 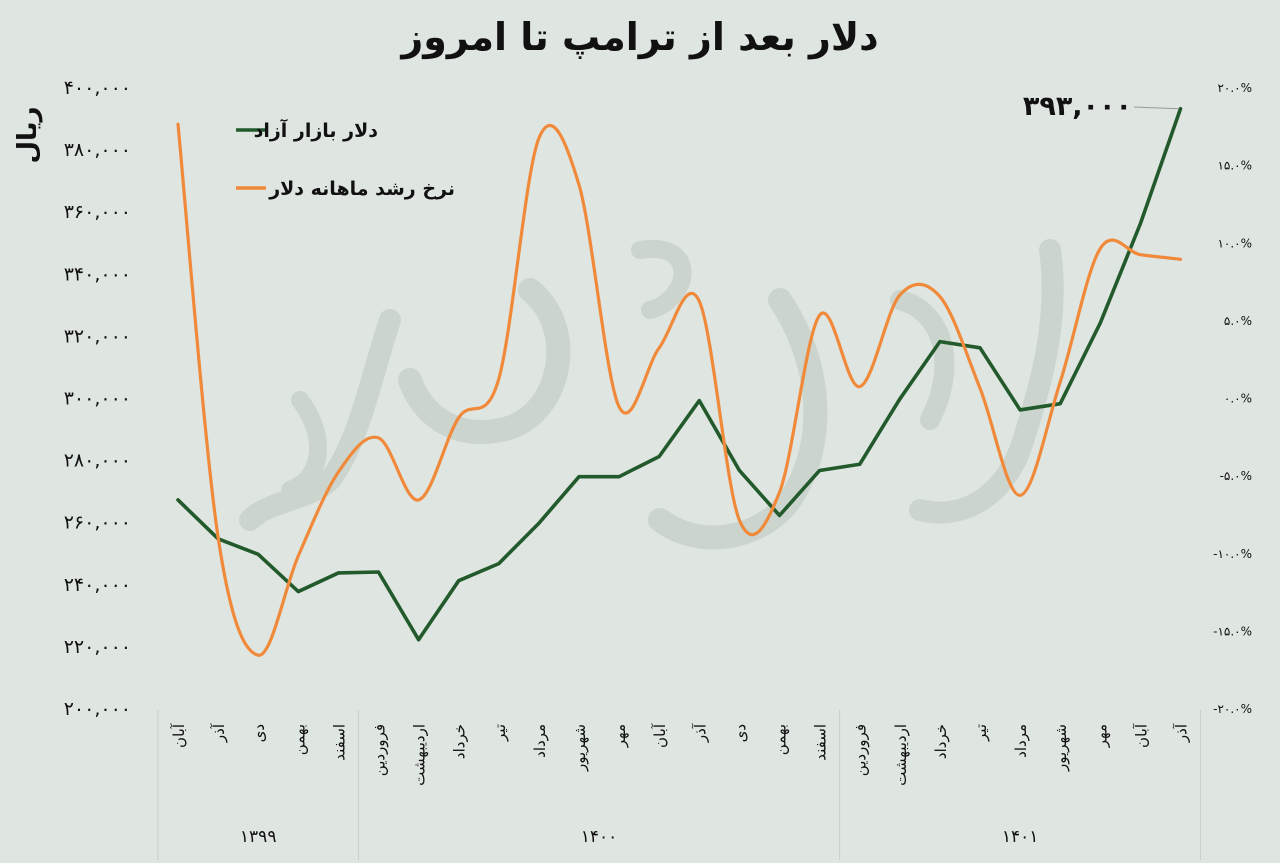 What do you see at coordinates (1238, 321) in the screenshot?
I see `right-tick-label: ۵.۰%` at bounding box center [1238, 321].